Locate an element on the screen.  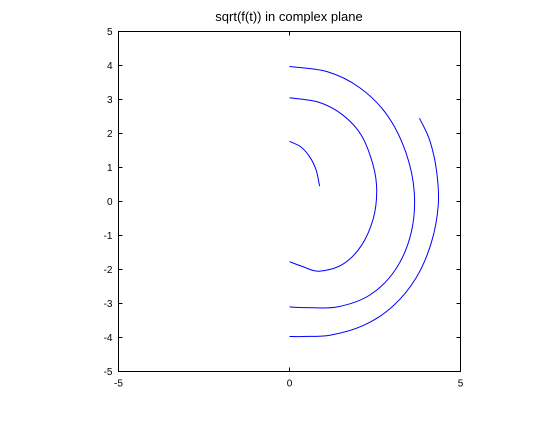
y-tick-label: 0 is located at coordinates (110, 202).